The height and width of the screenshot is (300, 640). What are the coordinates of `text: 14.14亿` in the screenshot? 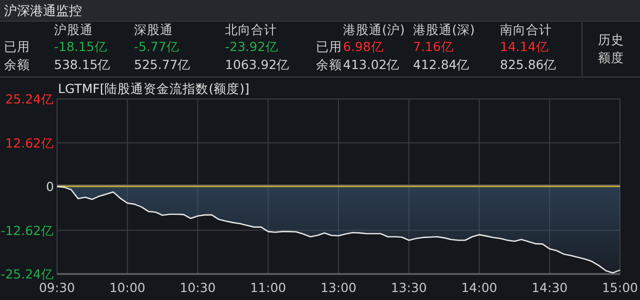 It's located at (524, 46).